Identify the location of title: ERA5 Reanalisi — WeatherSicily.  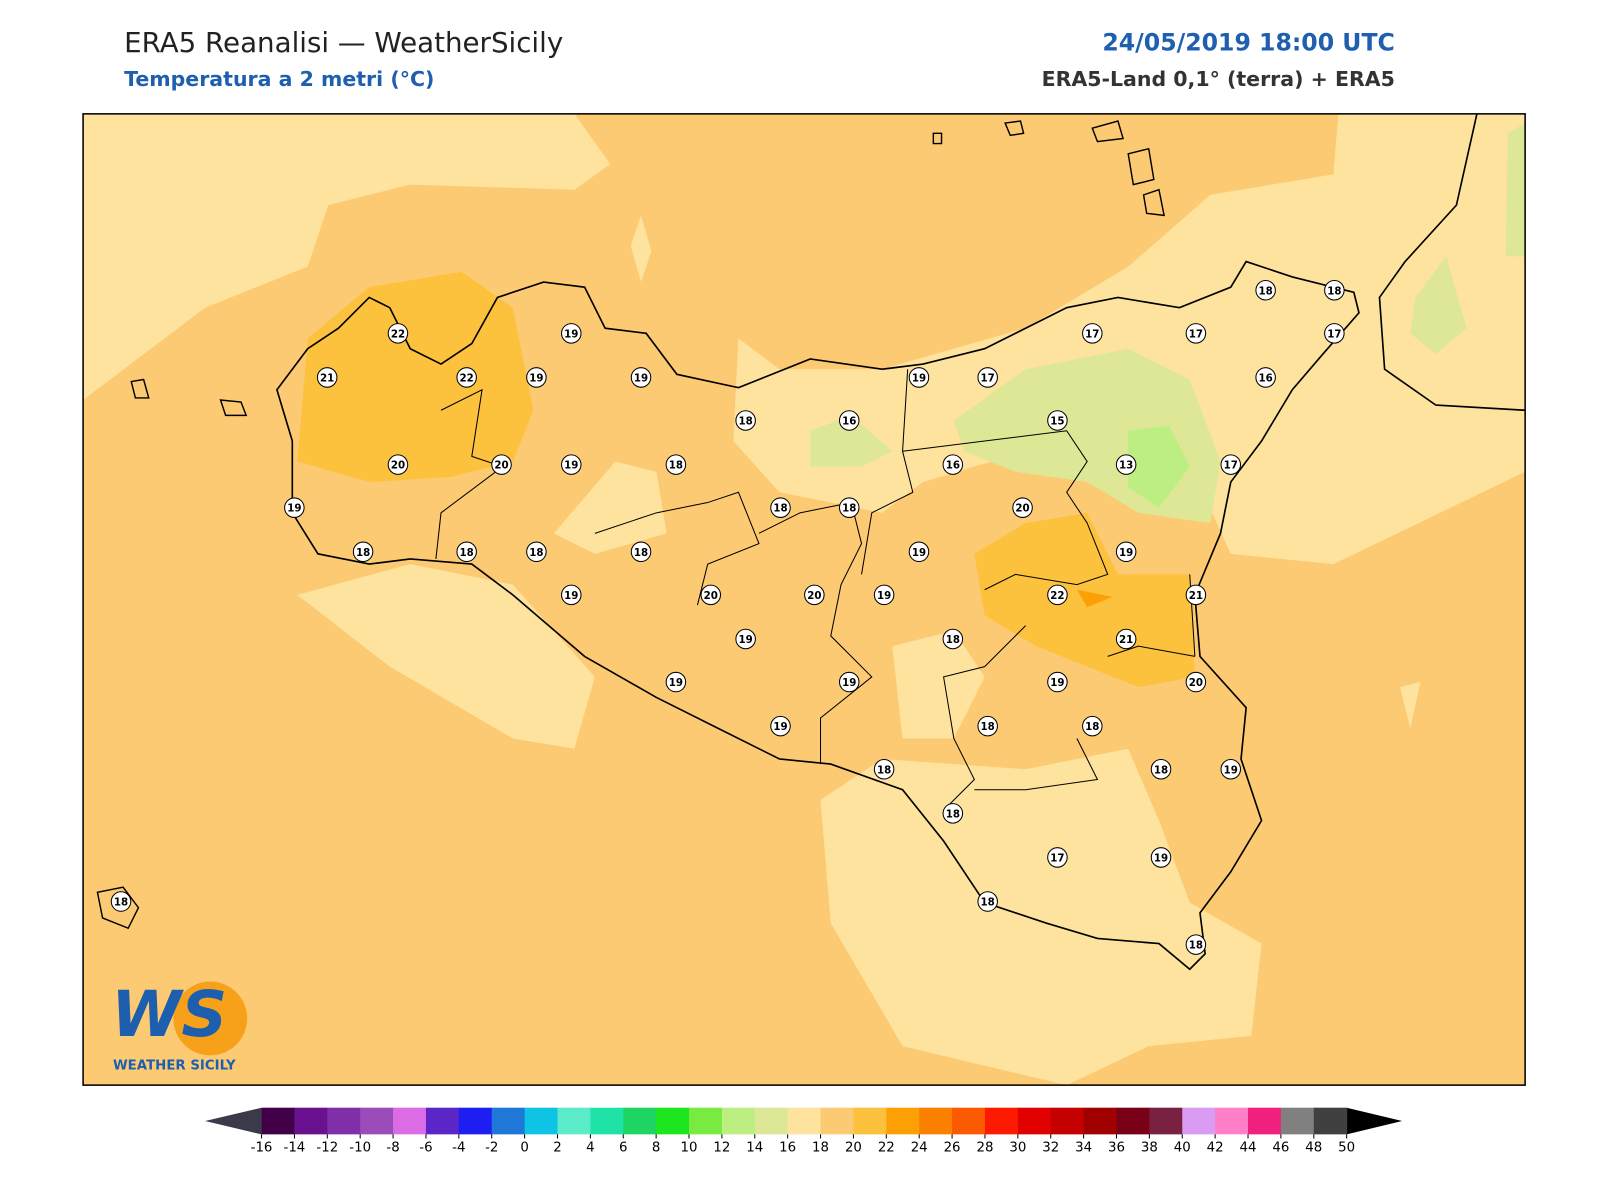
(343, 42).